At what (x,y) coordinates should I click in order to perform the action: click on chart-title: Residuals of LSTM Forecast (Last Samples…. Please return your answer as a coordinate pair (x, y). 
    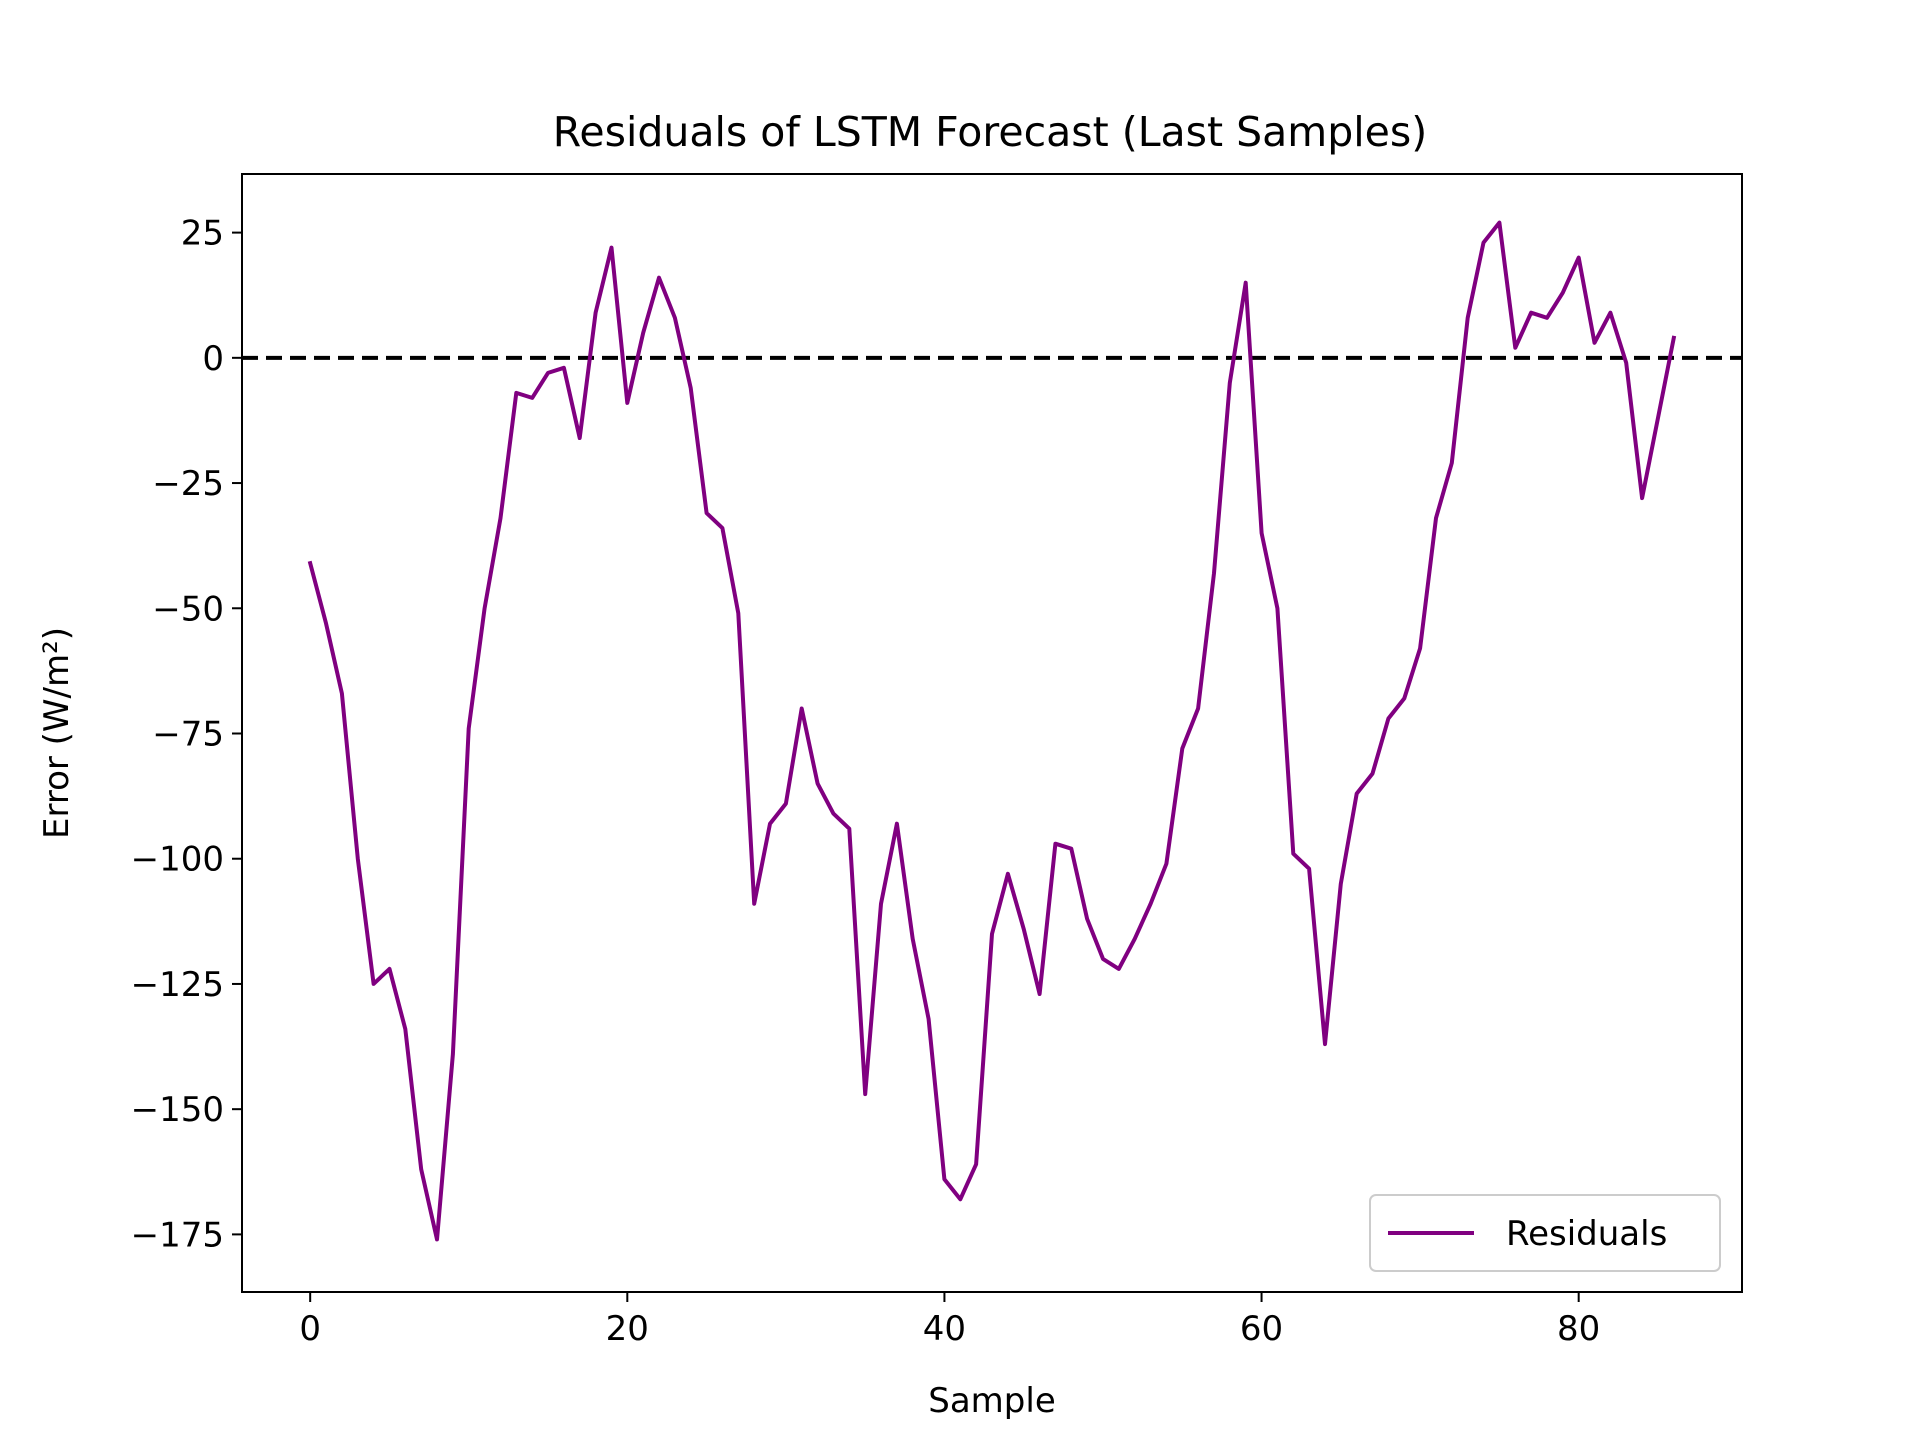
    Looking at the image, I should click on (990, 132).